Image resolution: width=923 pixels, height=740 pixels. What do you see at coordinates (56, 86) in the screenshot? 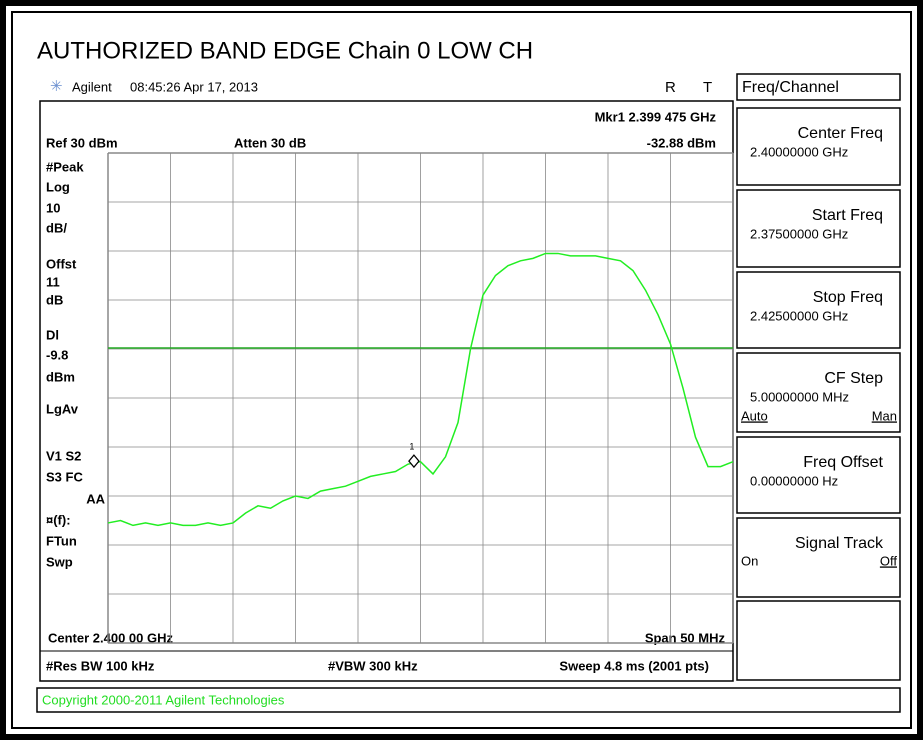
I see `logo: ✳` at bounding box center [56, 86].